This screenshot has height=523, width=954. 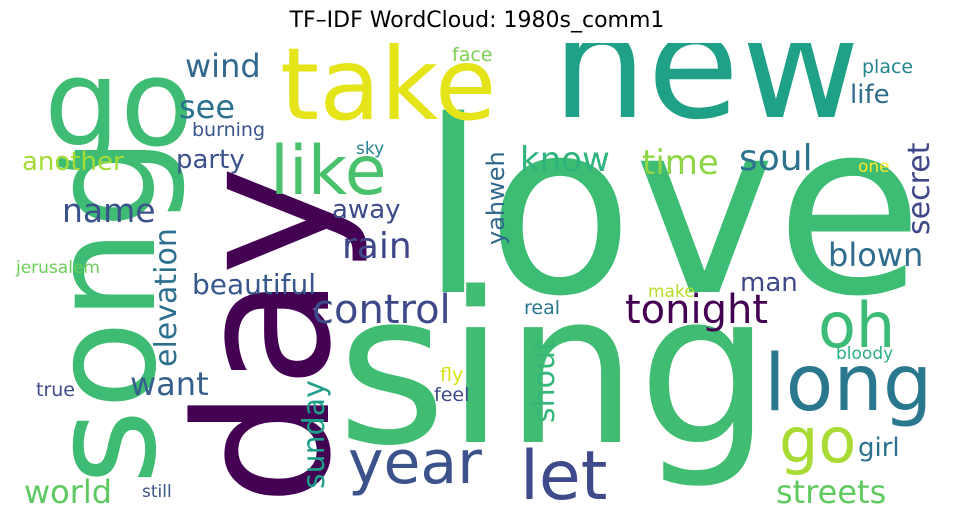 What do you see at coordinates (370, 149) in the screenshot?
I see `word-sky: sky` at bounding box center [370, 149].